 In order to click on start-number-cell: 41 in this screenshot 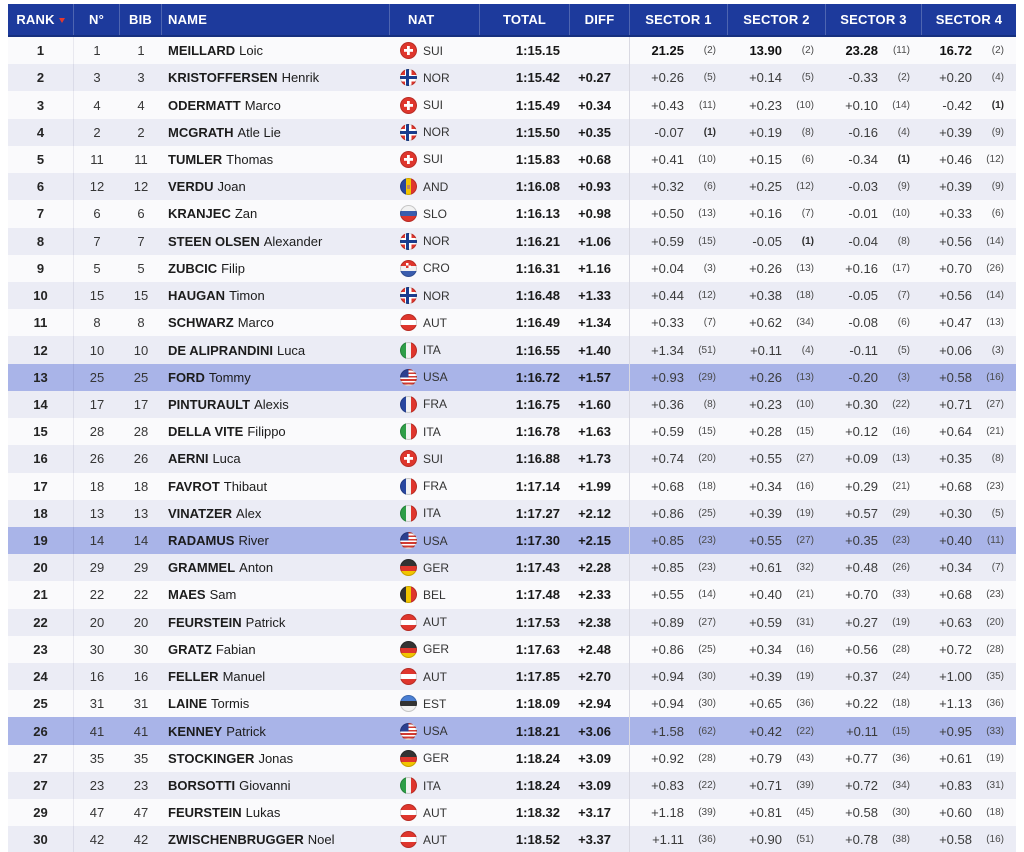, I will do `click(97, 731)`.